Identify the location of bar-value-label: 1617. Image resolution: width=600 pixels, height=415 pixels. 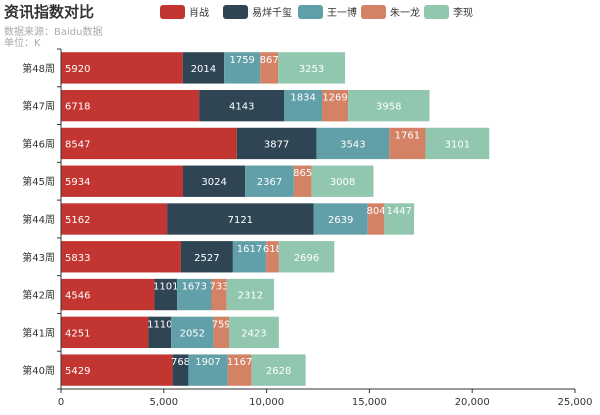
(249, 249).